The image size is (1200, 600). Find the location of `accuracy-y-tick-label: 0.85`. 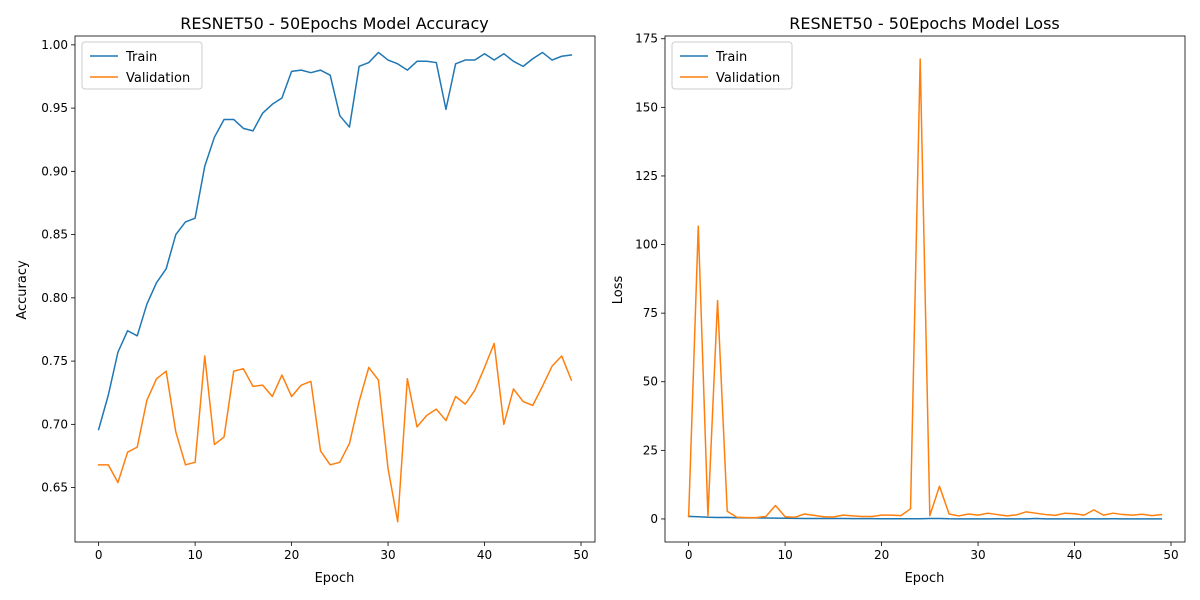

accuracy-y-tick-label: 0.85 is located at coordinates (54, 235).